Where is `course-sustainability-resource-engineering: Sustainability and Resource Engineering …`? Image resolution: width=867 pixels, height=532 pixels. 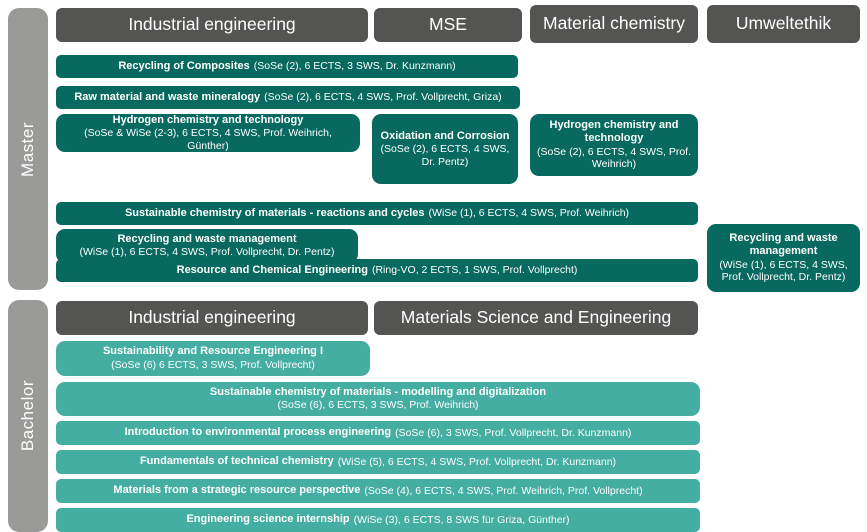 course-sustainability-resource-engineering: Sustainability and Resource Engineering … is located at coordinates (213, 358).